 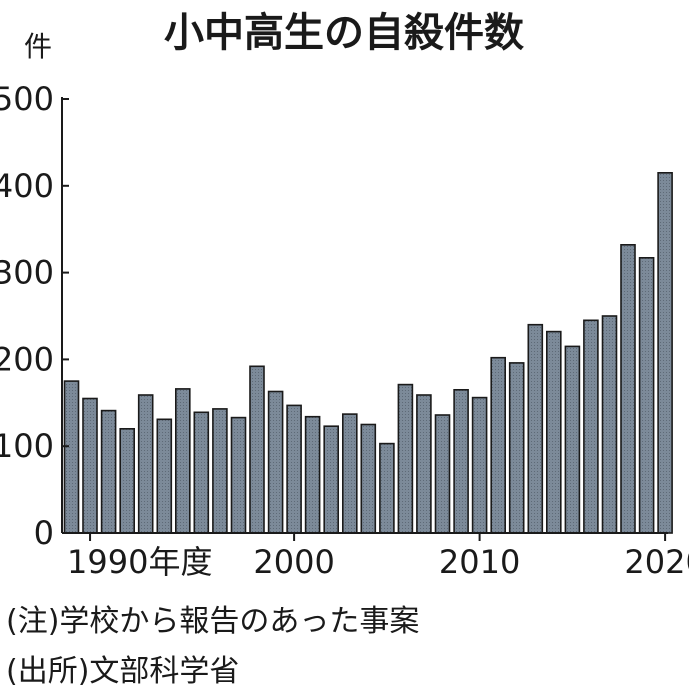 I want to click on bar-1998, so click(x=257, y=449).